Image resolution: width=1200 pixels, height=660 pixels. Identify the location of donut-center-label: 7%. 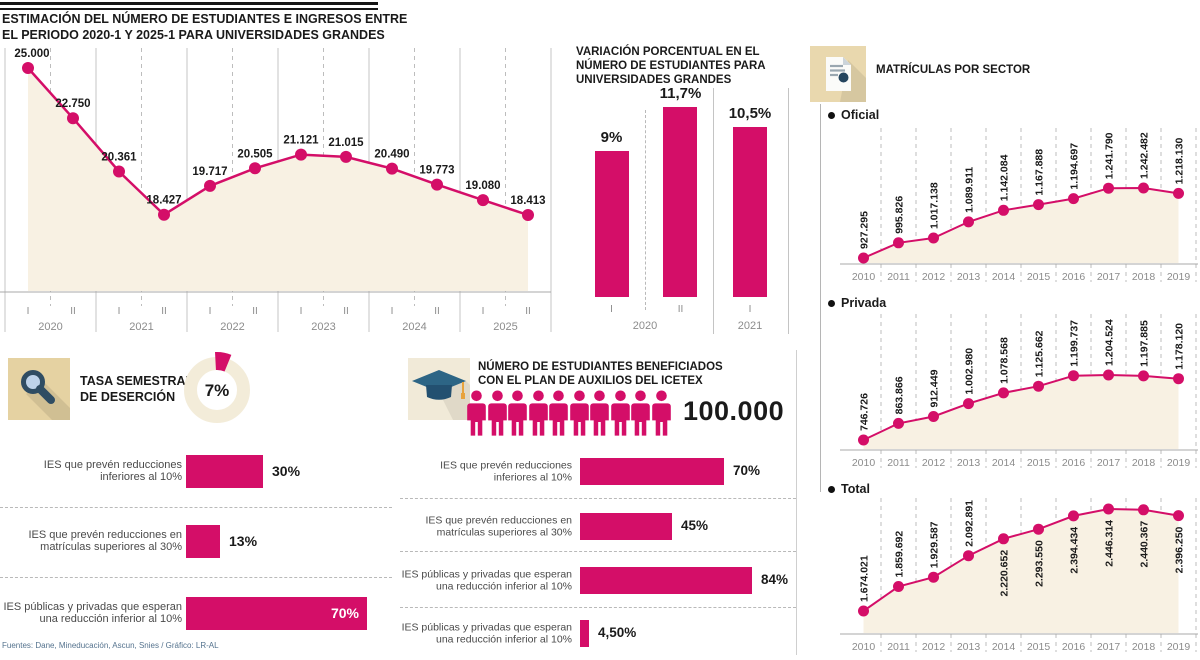
(217, 390).